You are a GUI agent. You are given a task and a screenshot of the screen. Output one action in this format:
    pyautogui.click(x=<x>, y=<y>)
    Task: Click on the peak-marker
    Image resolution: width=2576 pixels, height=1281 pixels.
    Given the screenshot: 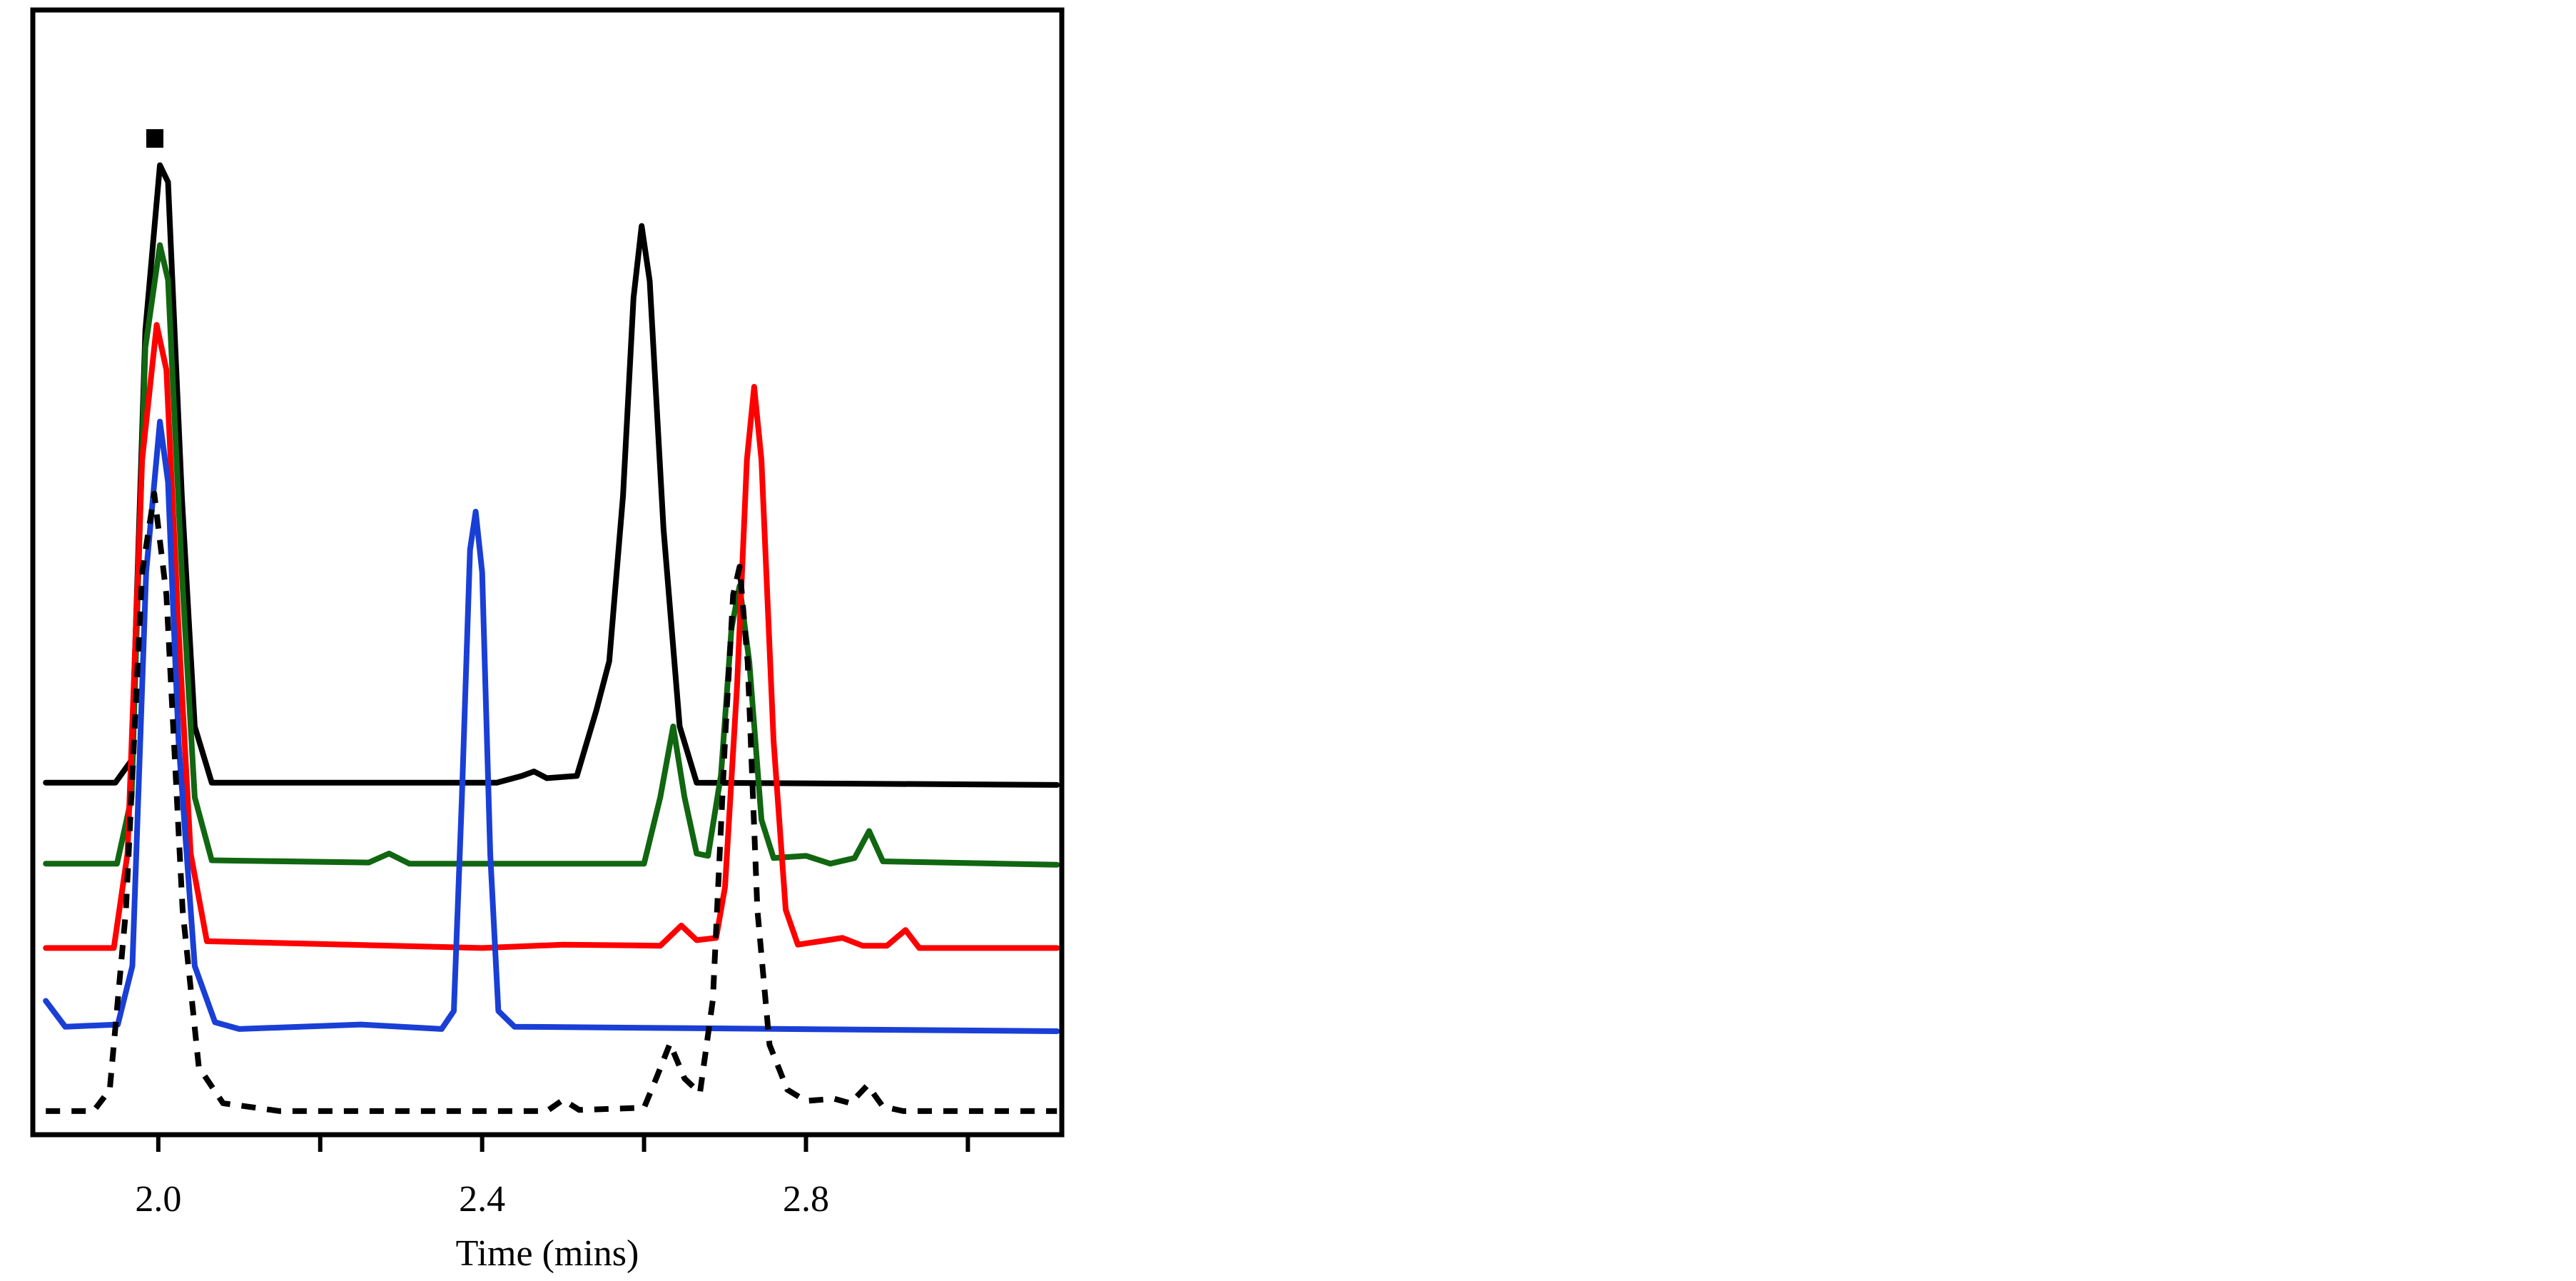 What is the action you would take?
    pyautogui.click(x=154, y=138)
    